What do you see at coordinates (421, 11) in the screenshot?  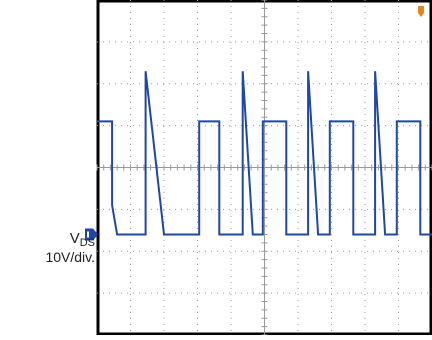 I see `trigger-marker-icon` at bounding box center [421, 11].